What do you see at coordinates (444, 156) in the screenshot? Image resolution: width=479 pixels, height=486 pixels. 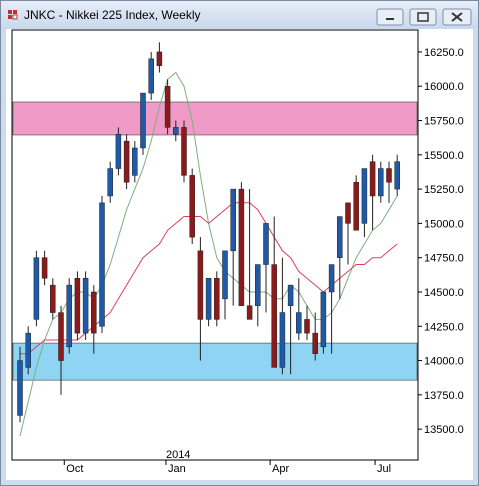 I see `y-tick-label: 15500.0` at bounding box center [444, 156].